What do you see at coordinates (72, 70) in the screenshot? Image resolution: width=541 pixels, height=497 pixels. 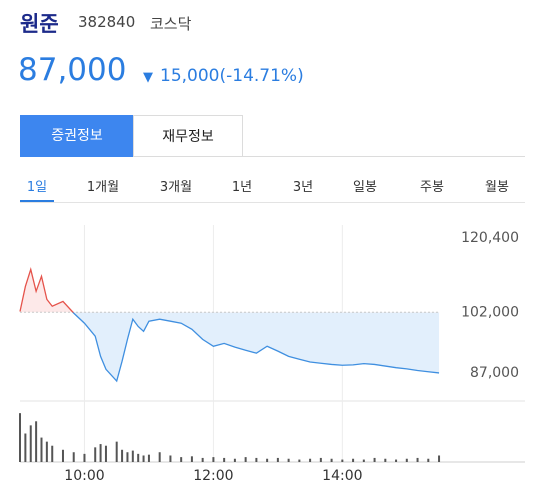 I see `price: 87,000` at bounding box center [72, 70].